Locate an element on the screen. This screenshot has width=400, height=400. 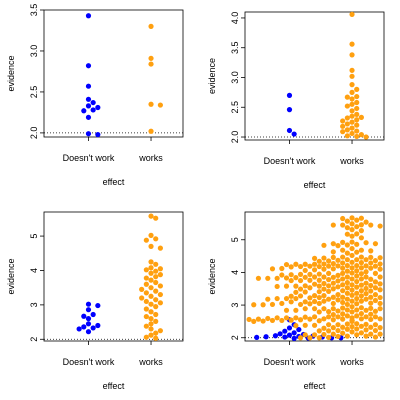
x-tick-label-doesnt-work: Doesn't work is located at coordinates (89, 158).